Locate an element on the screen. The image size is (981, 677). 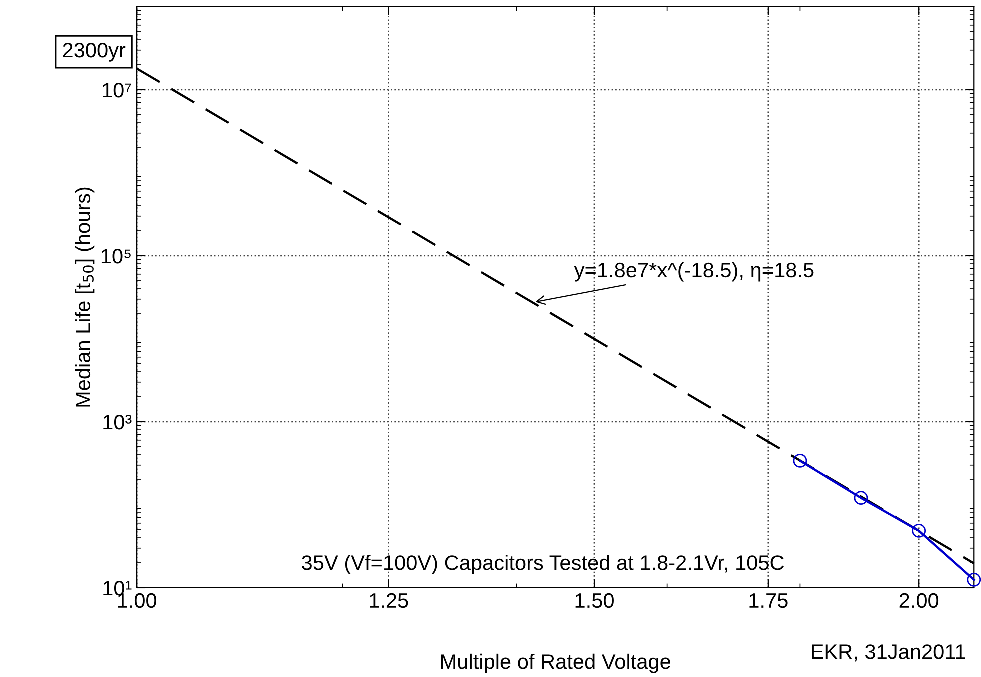
y-tick-label: 10⁷ is located at coordinates (117, 90).